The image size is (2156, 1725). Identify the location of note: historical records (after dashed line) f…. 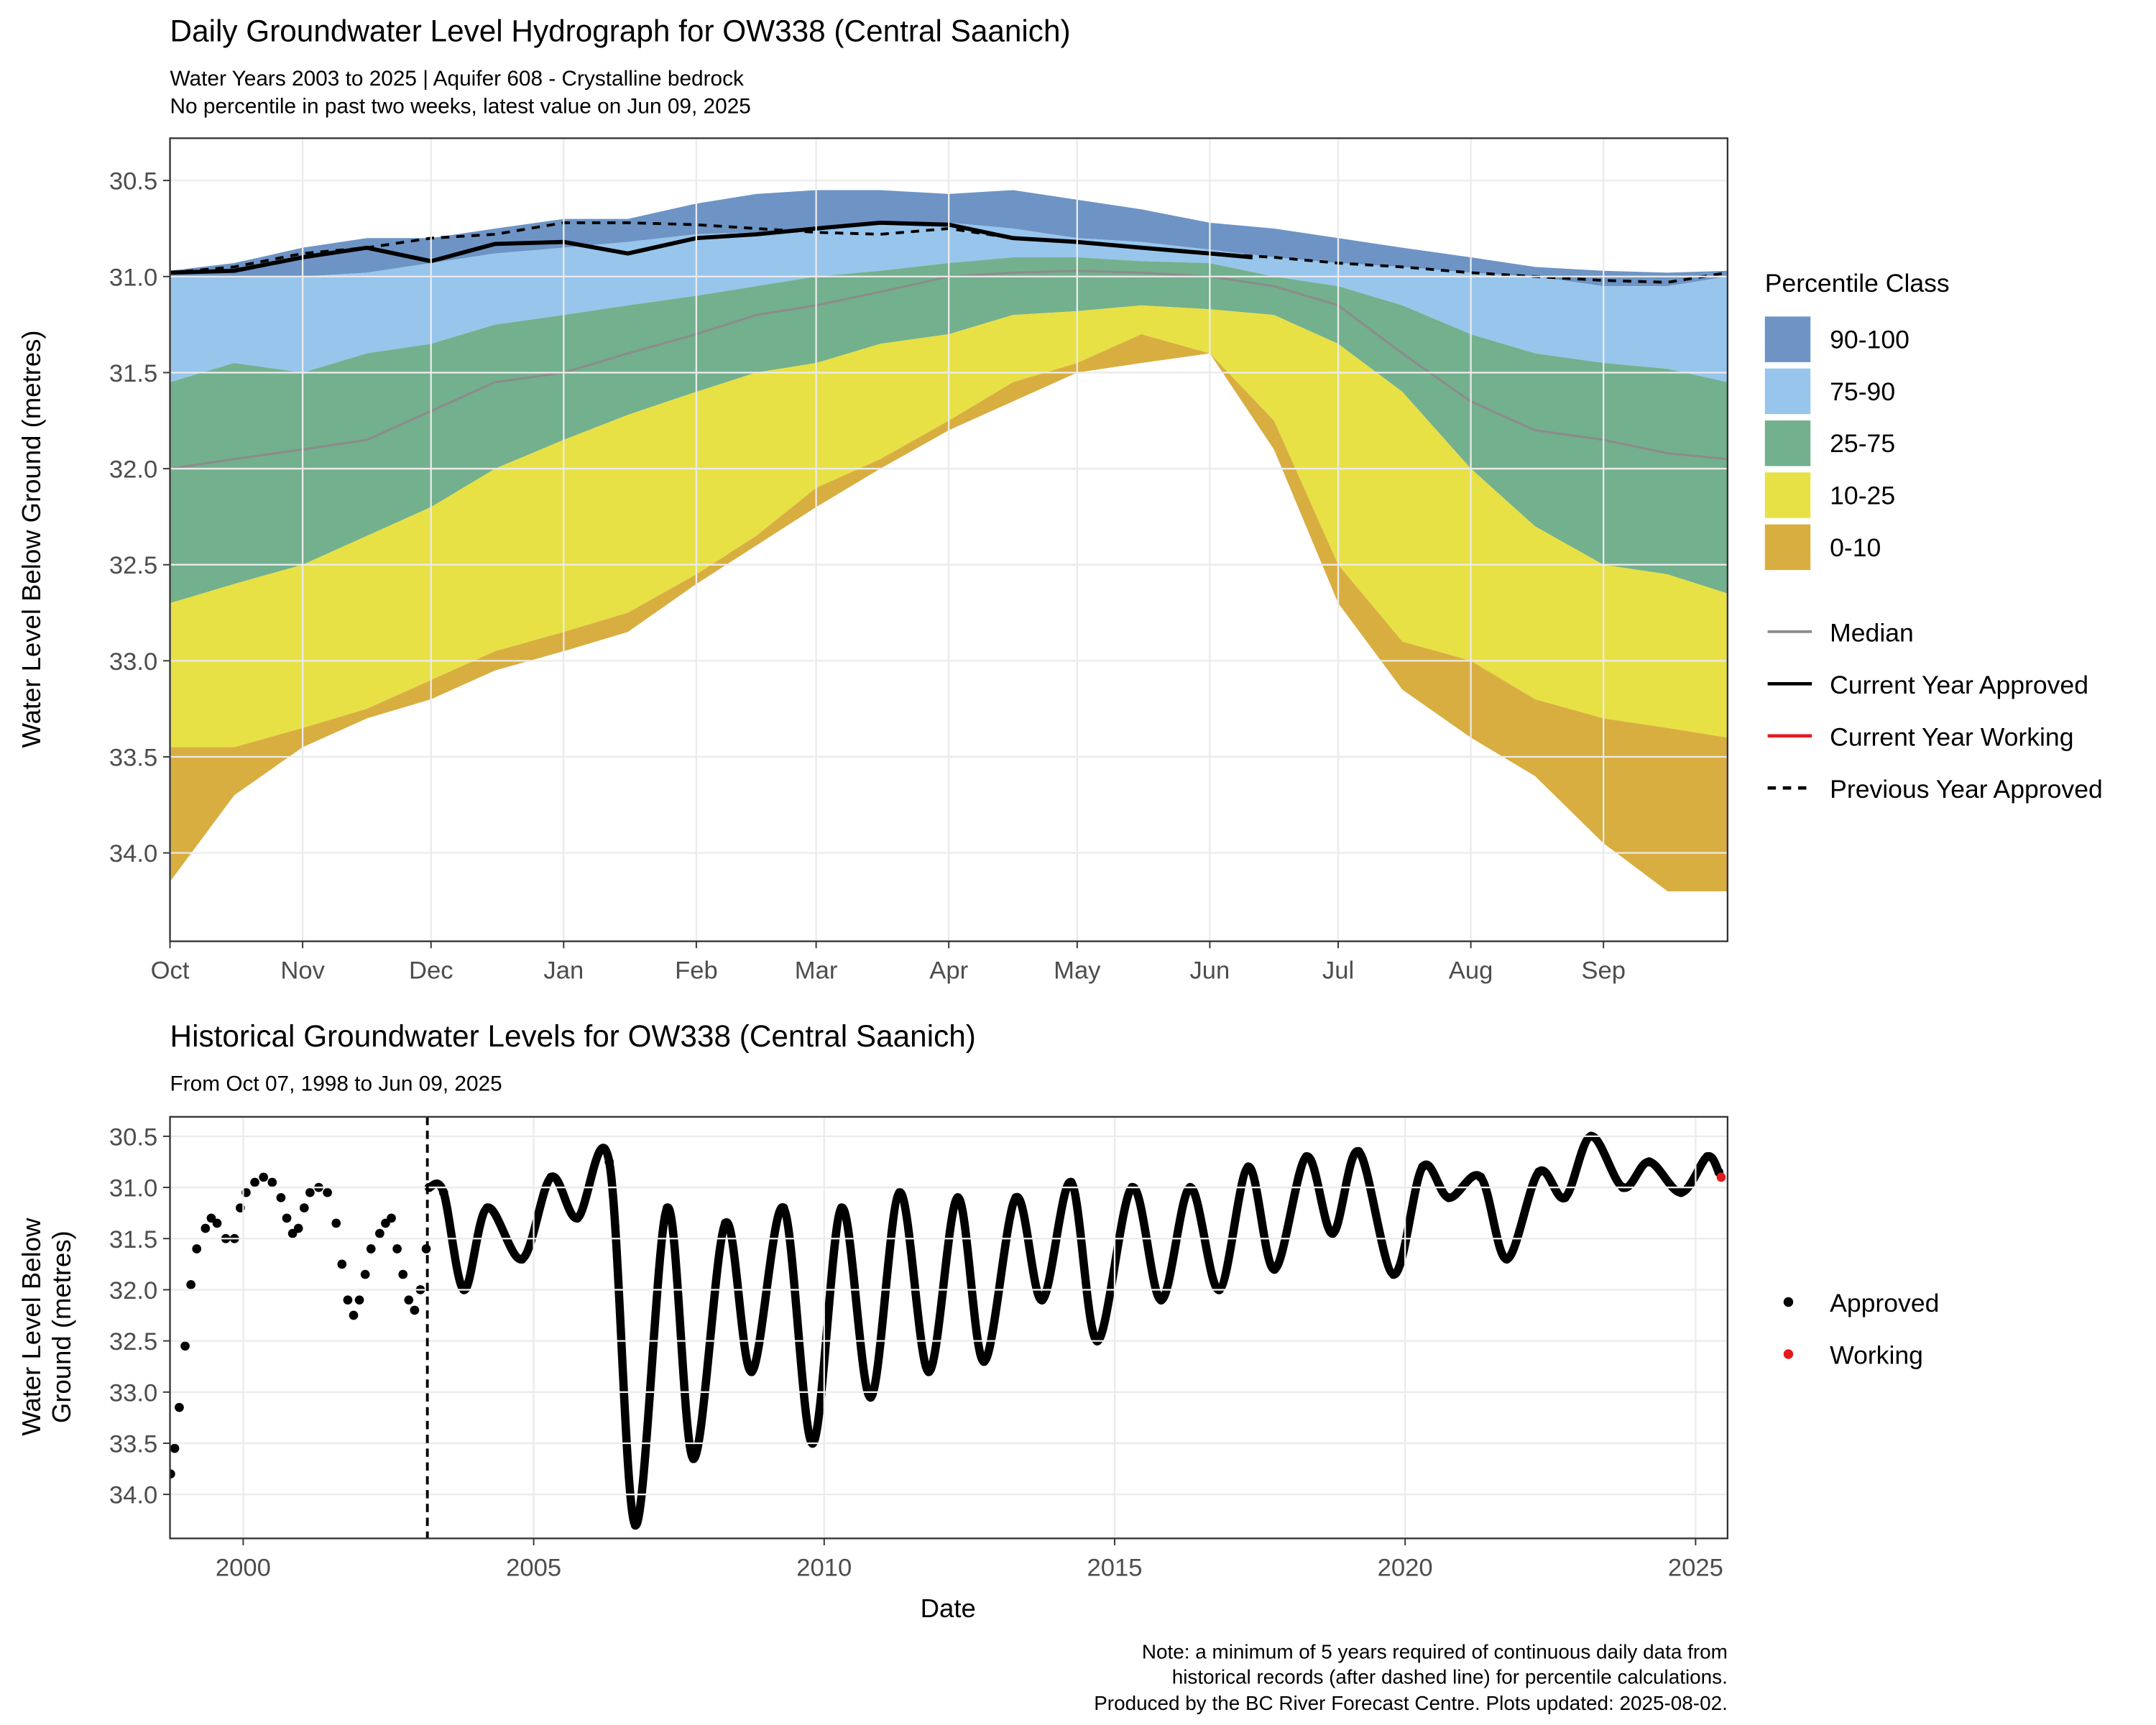
(1450, 1676).